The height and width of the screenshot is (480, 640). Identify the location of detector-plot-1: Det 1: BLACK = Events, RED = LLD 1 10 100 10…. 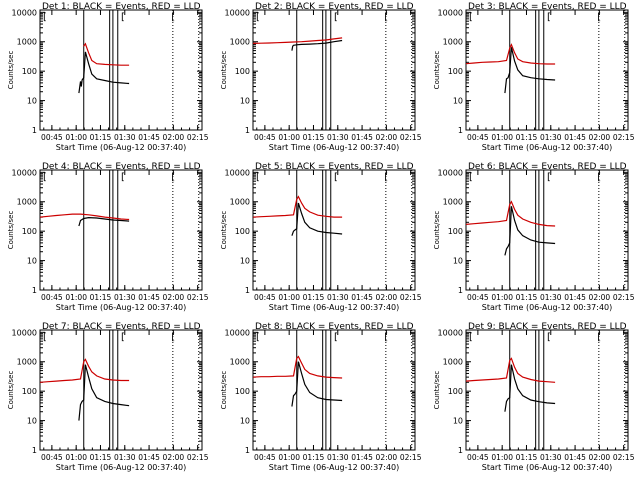
(108, 77).